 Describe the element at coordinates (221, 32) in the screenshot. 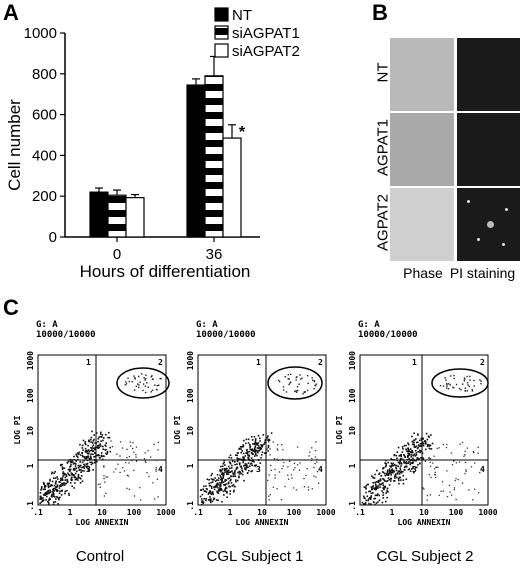

I see `legend-swatch` at that location.